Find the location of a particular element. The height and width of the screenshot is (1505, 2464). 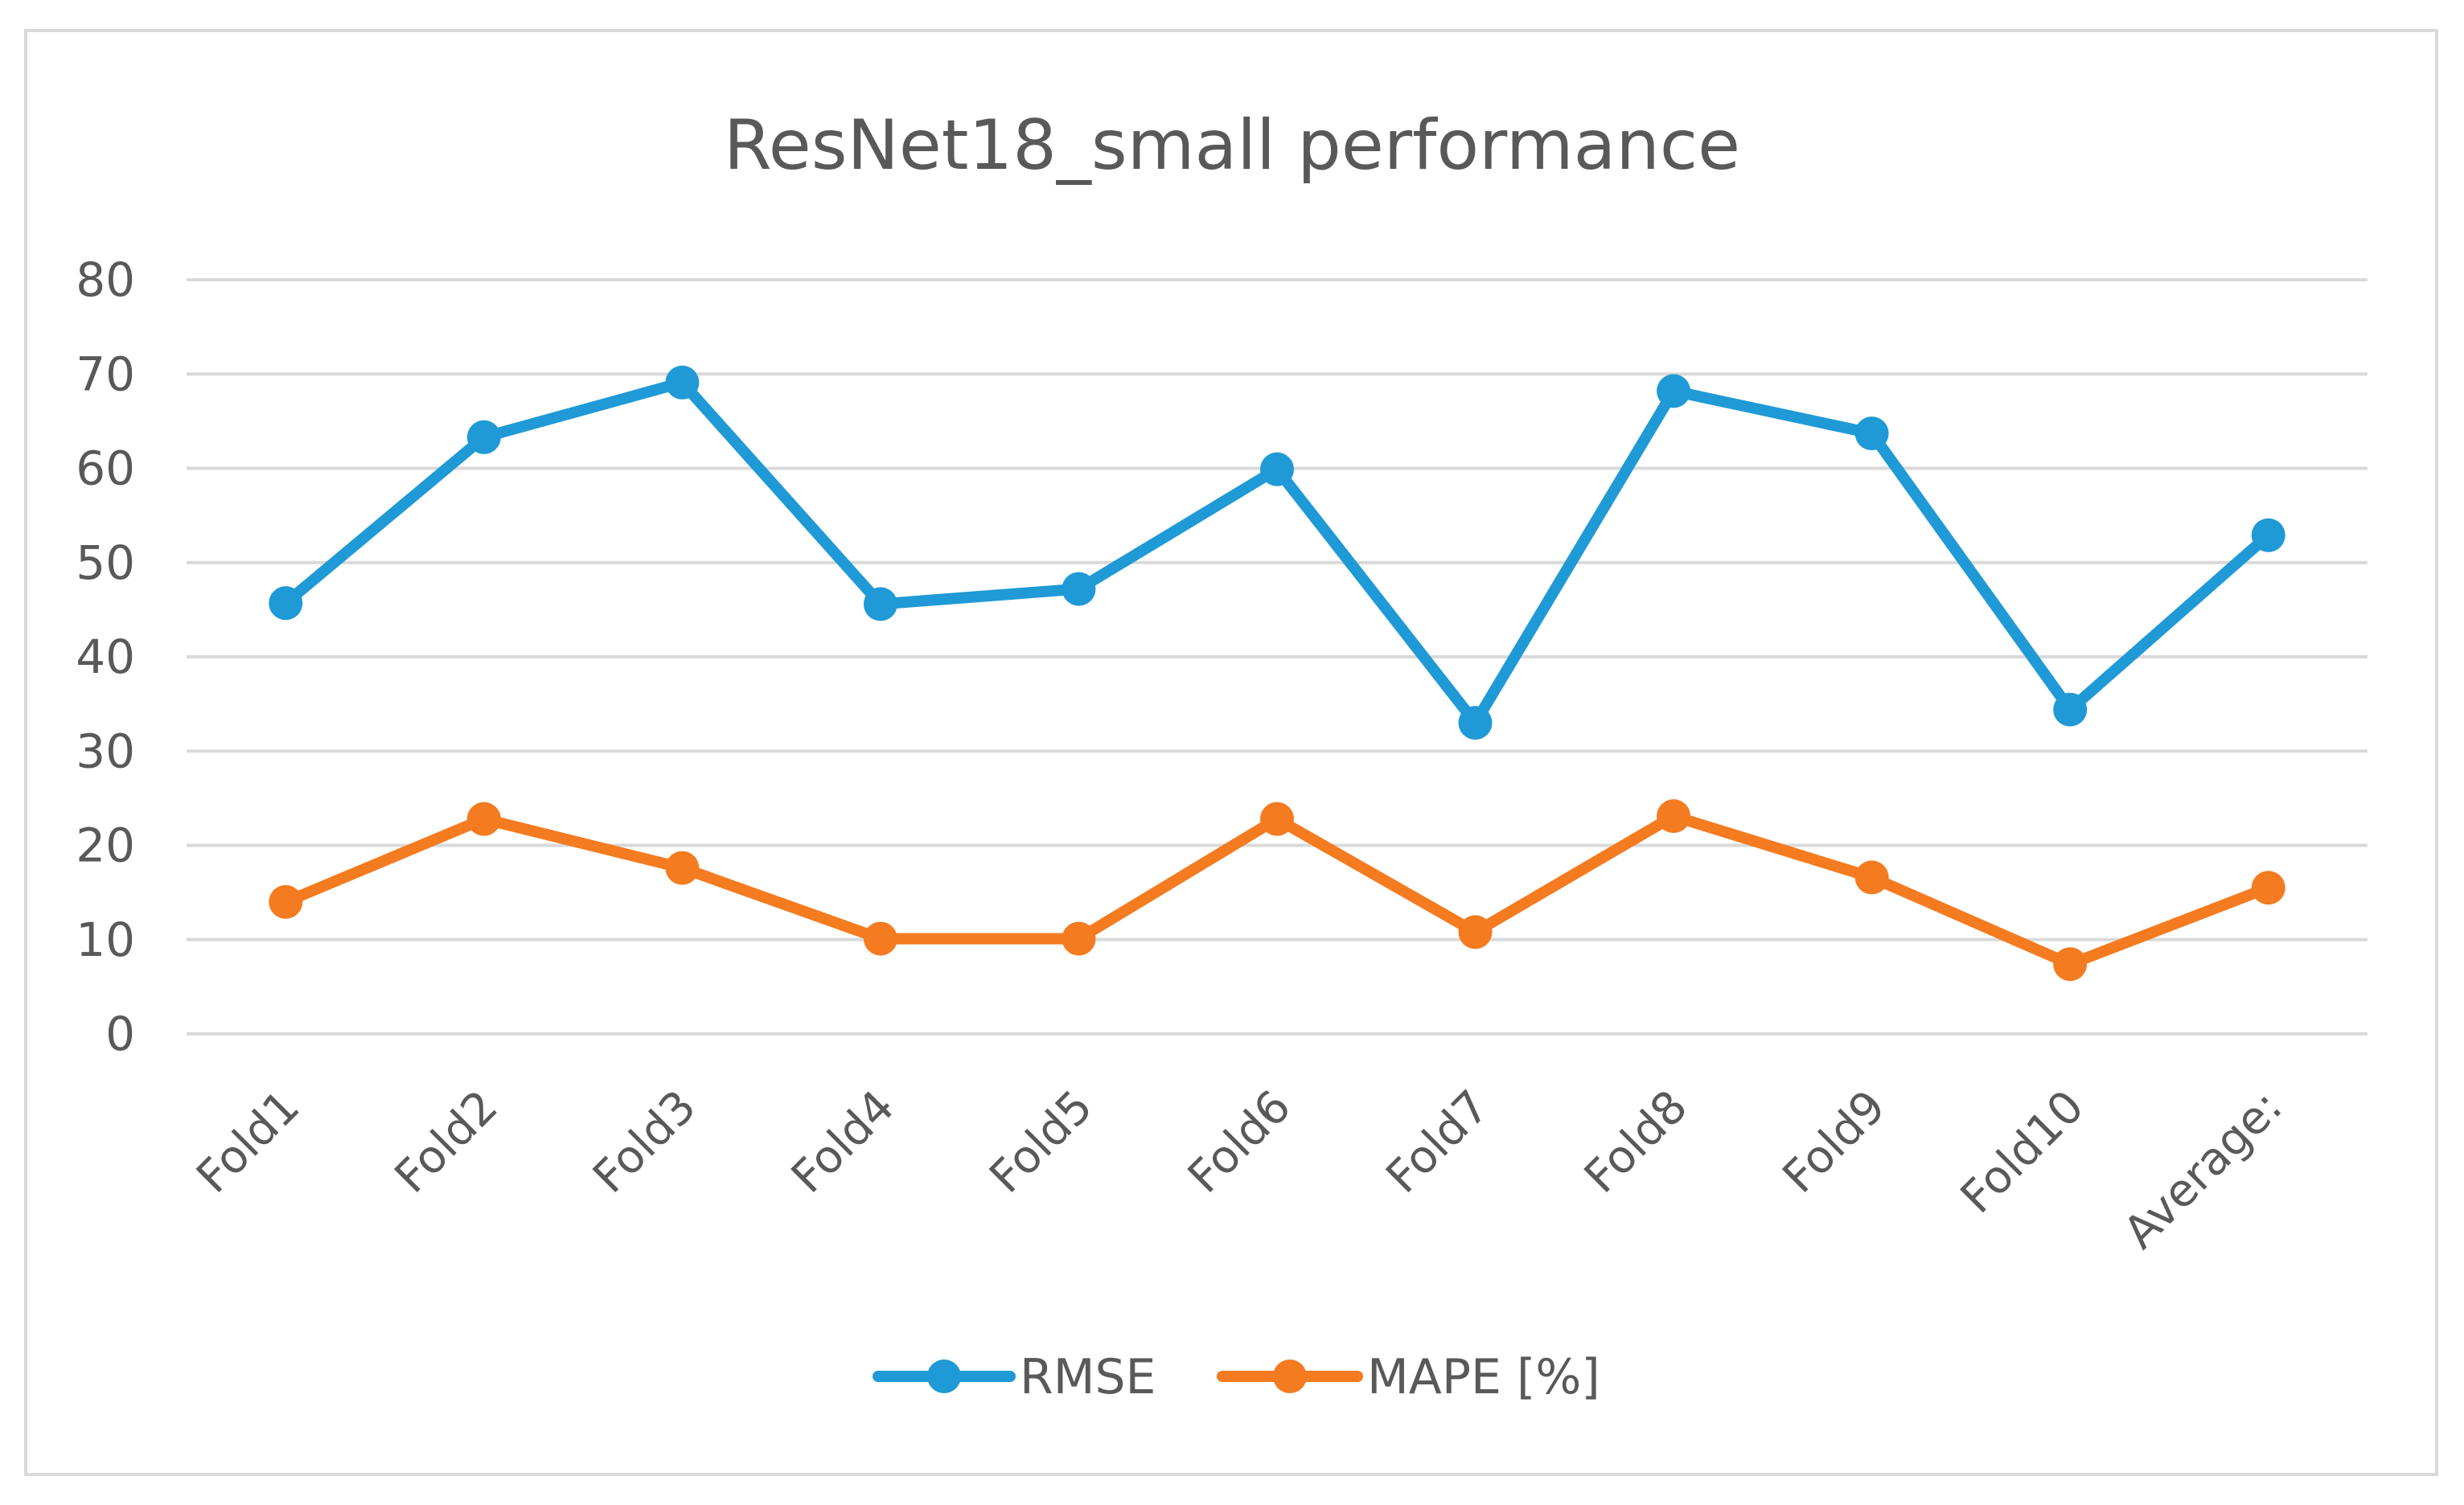

y-tick-label: 20 is located at coordinates (106, 846).